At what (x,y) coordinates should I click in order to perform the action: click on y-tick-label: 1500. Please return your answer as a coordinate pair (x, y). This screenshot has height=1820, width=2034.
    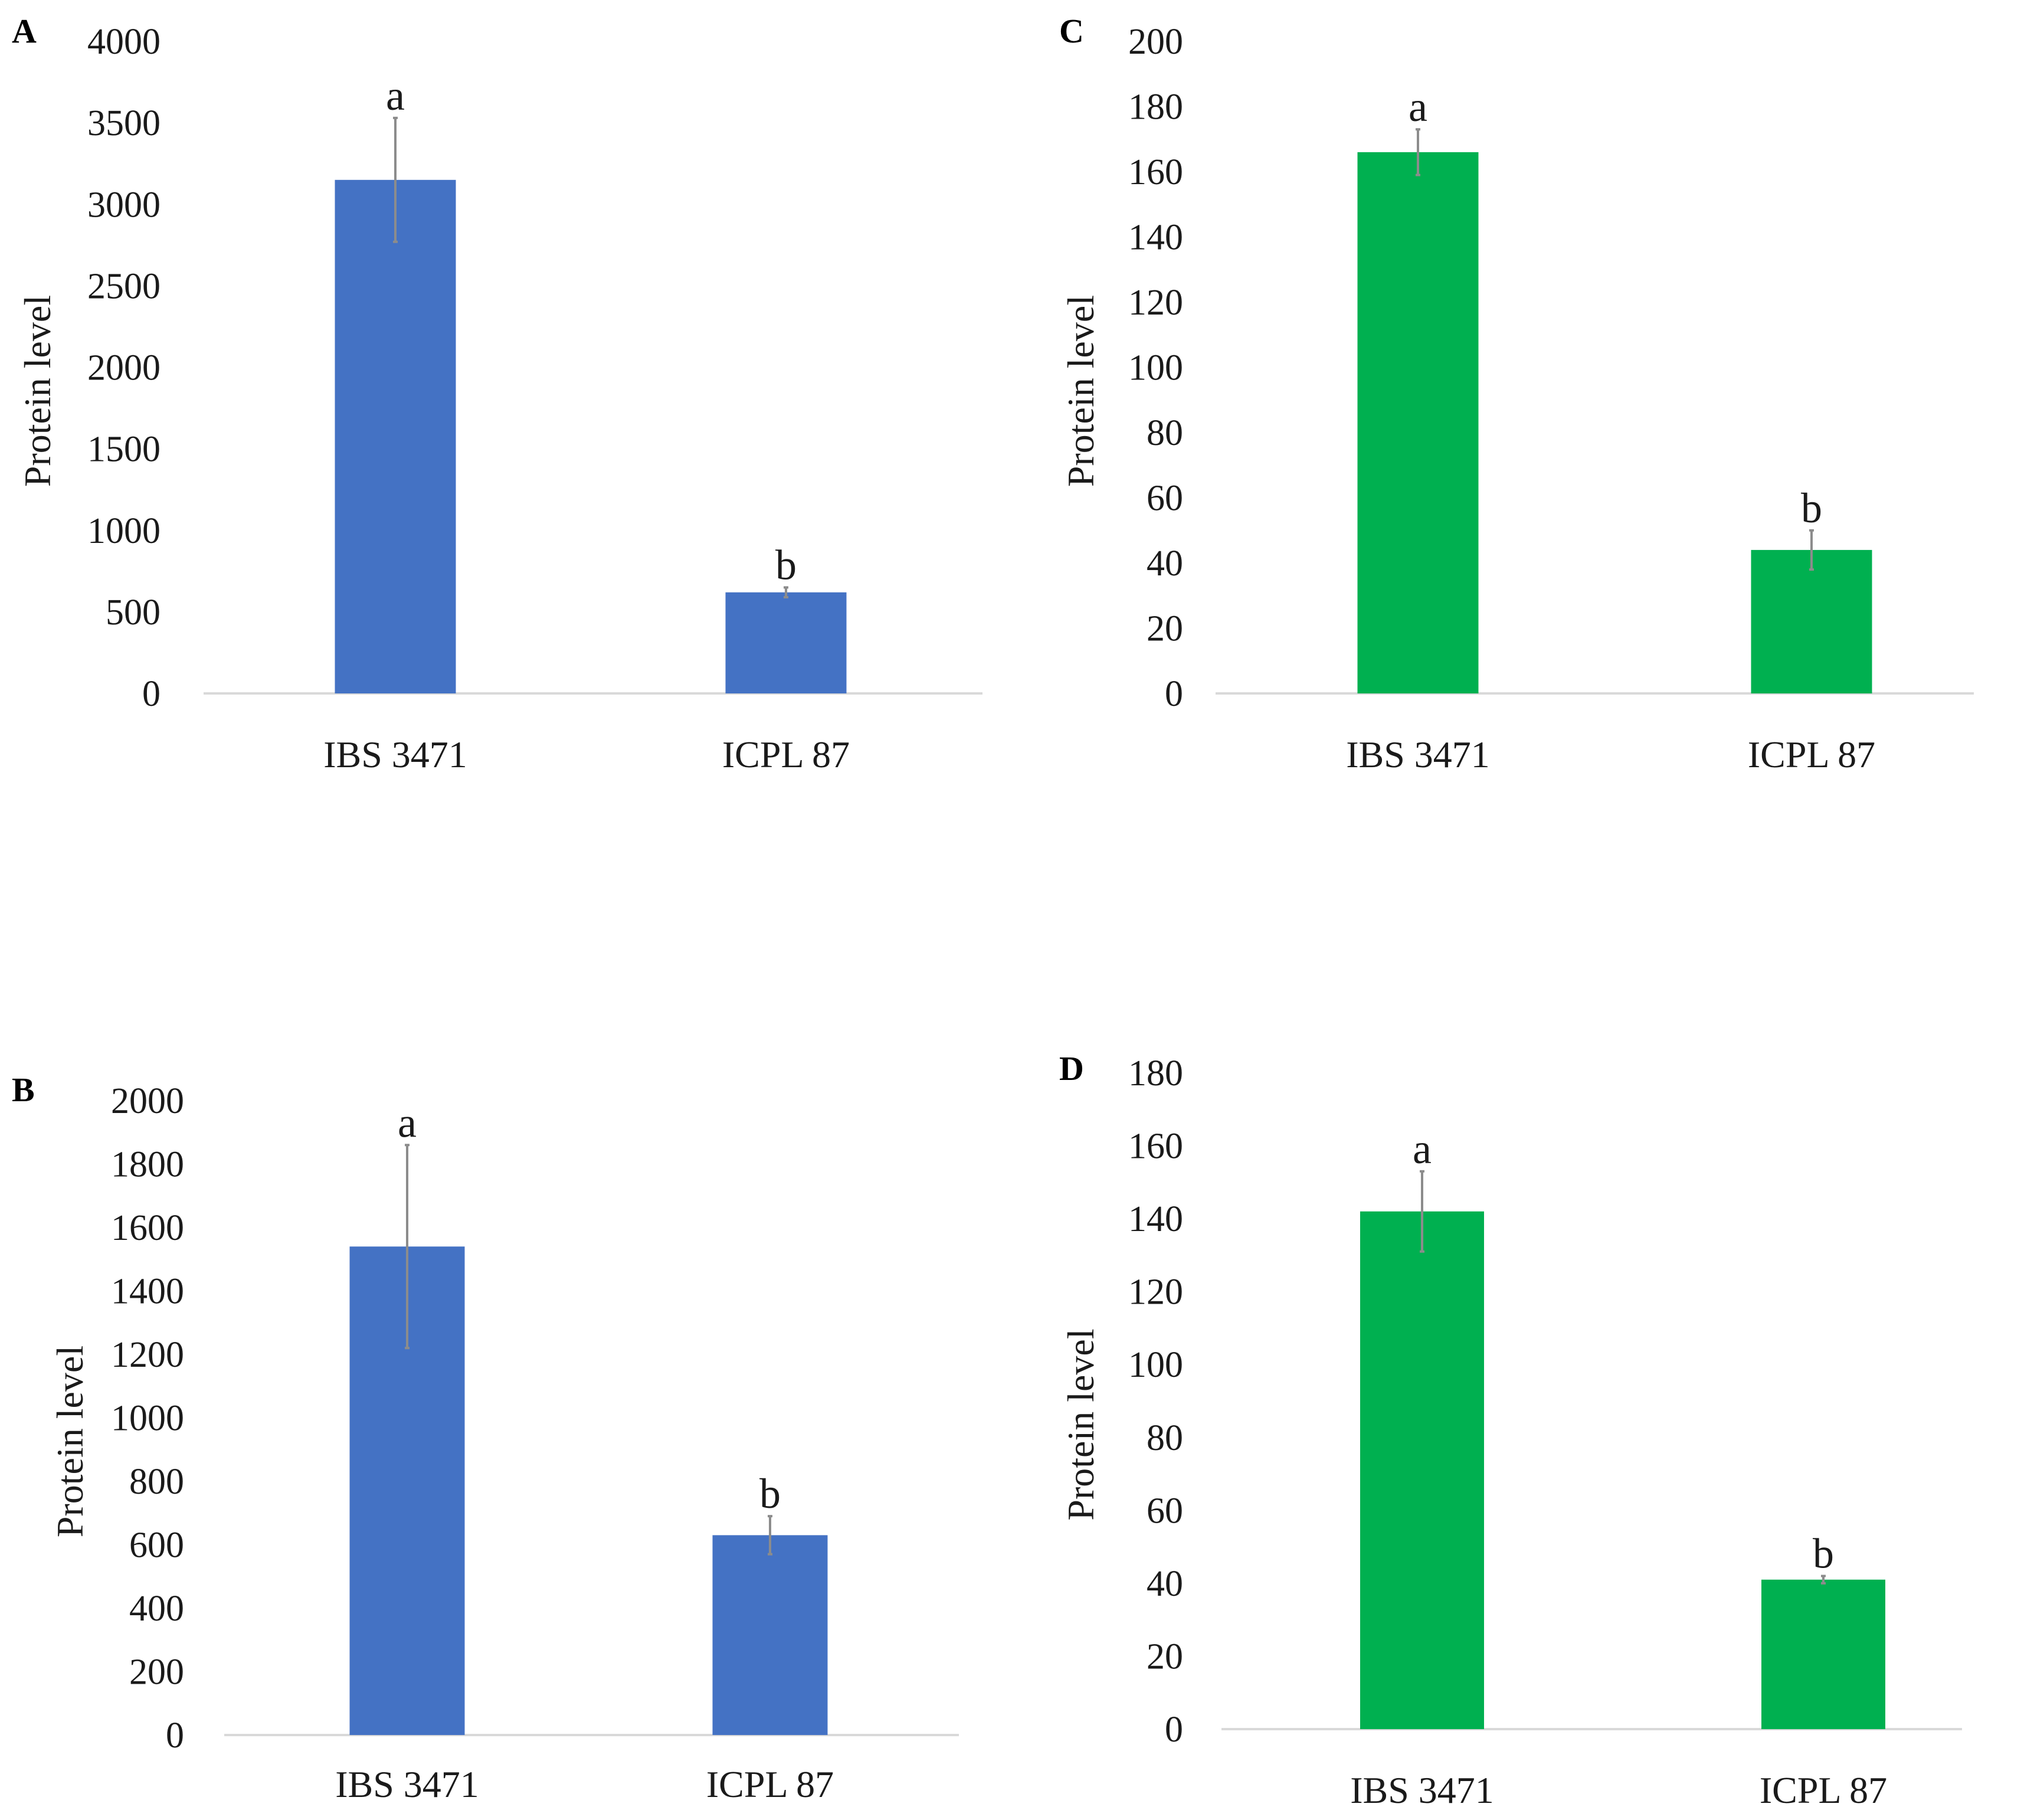
    Looking at the image, I should click on (124, 450).